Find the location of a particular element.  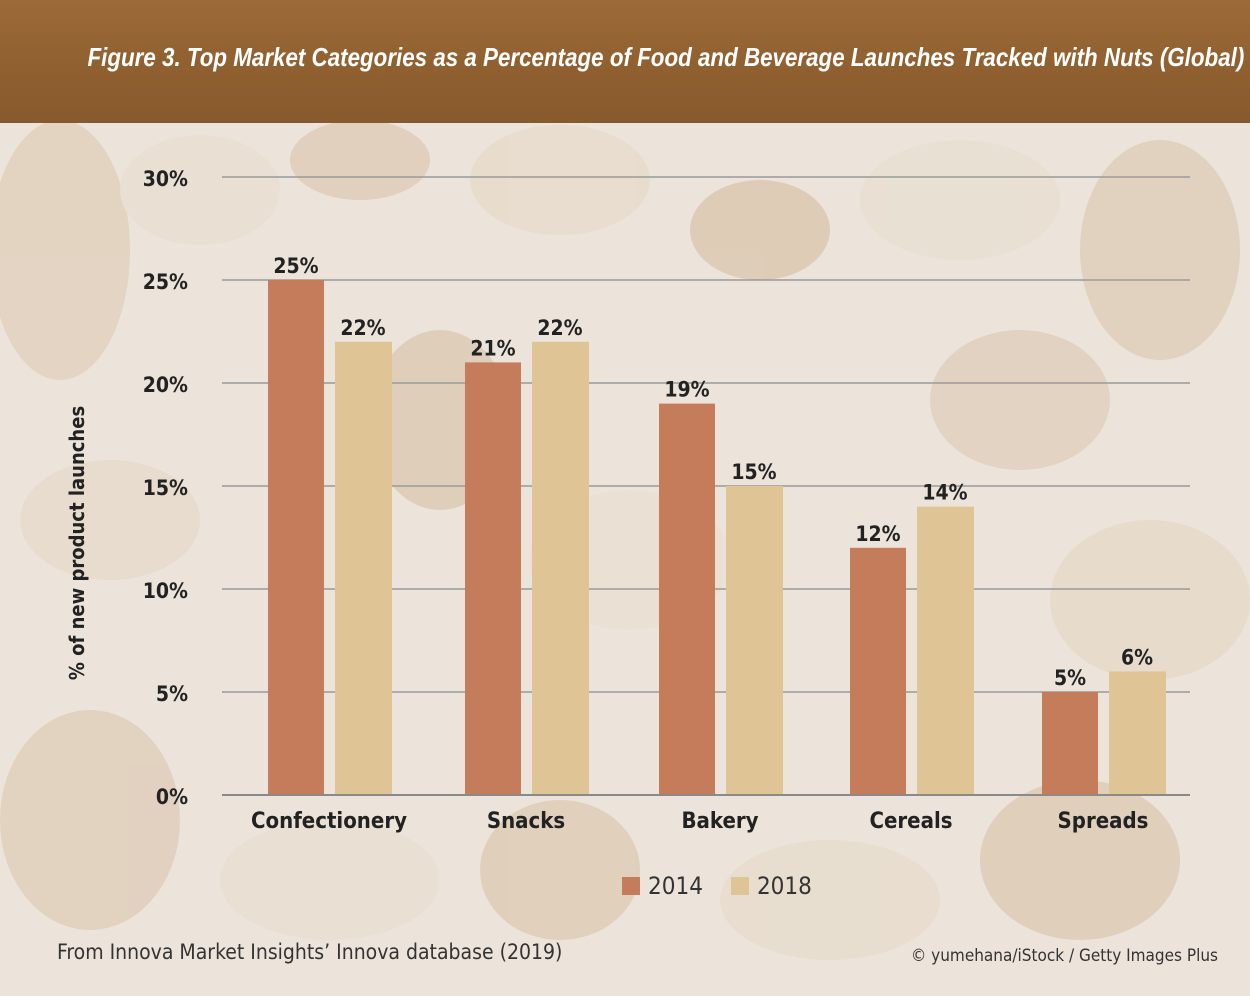

data-label-spreads-2014: 5% is located at coordinates (1070, 678).